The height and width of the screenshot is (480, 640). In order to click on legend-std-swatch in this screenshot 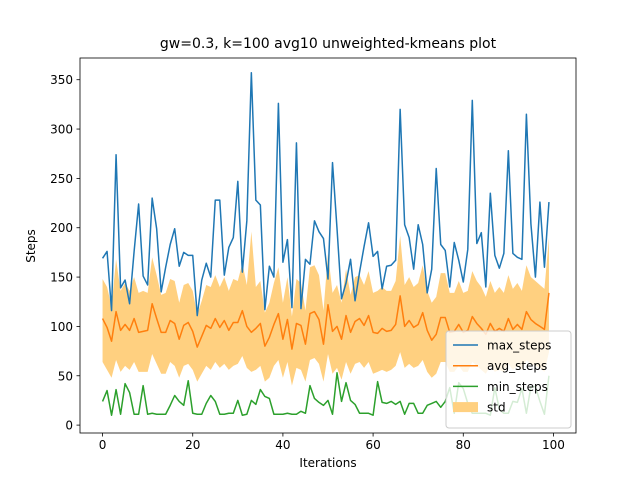, I will do `click(465, 407)`.